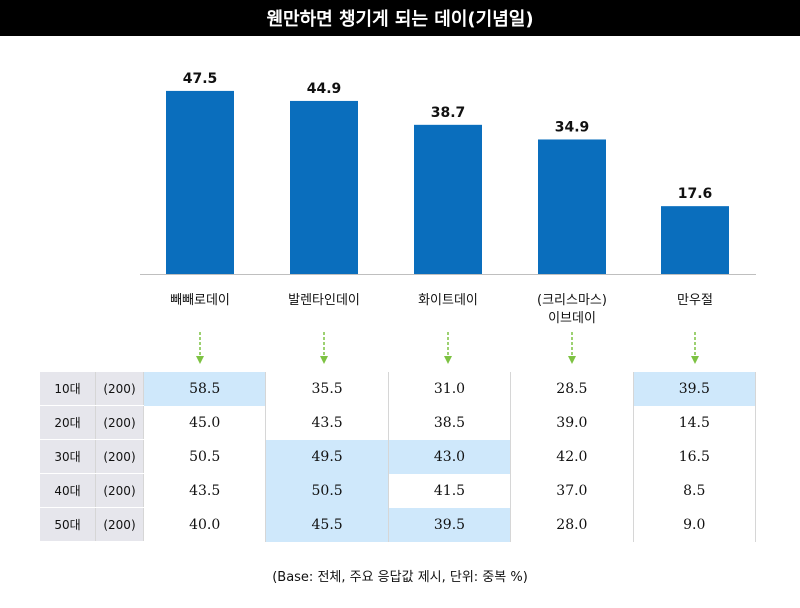 This screenshot has width=800, height=608. I want to click on value-cell: 42.0, so click(572, 456).